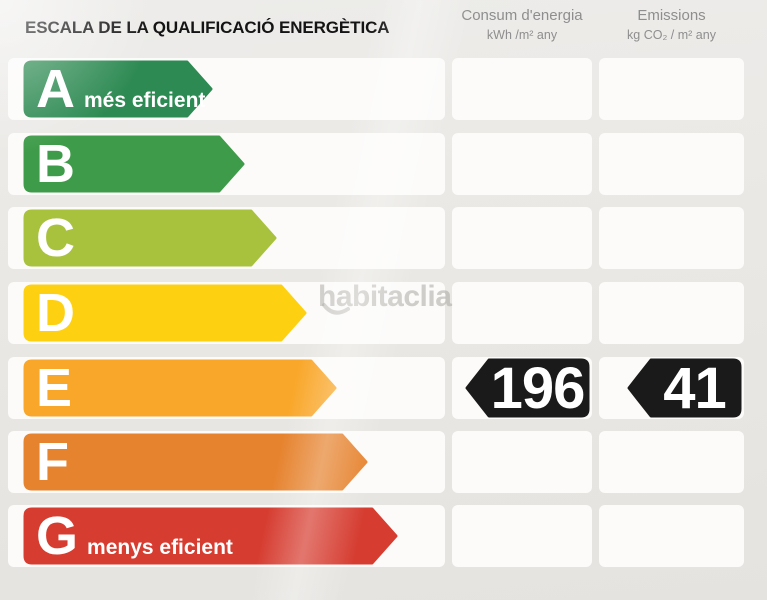 The image size is (767, 600). I want to click on rating-arrow-c-shape, so click(150, 238).